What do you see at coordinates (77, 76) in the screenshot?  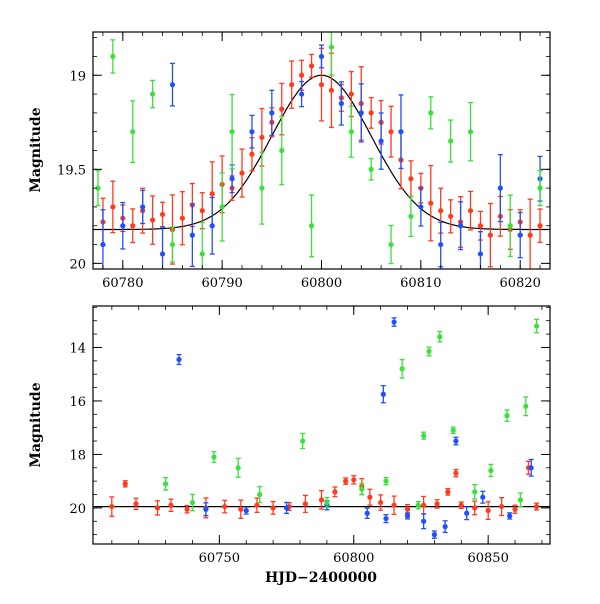 I see `y-tick-label: 19` at bounding box center [77, 76].